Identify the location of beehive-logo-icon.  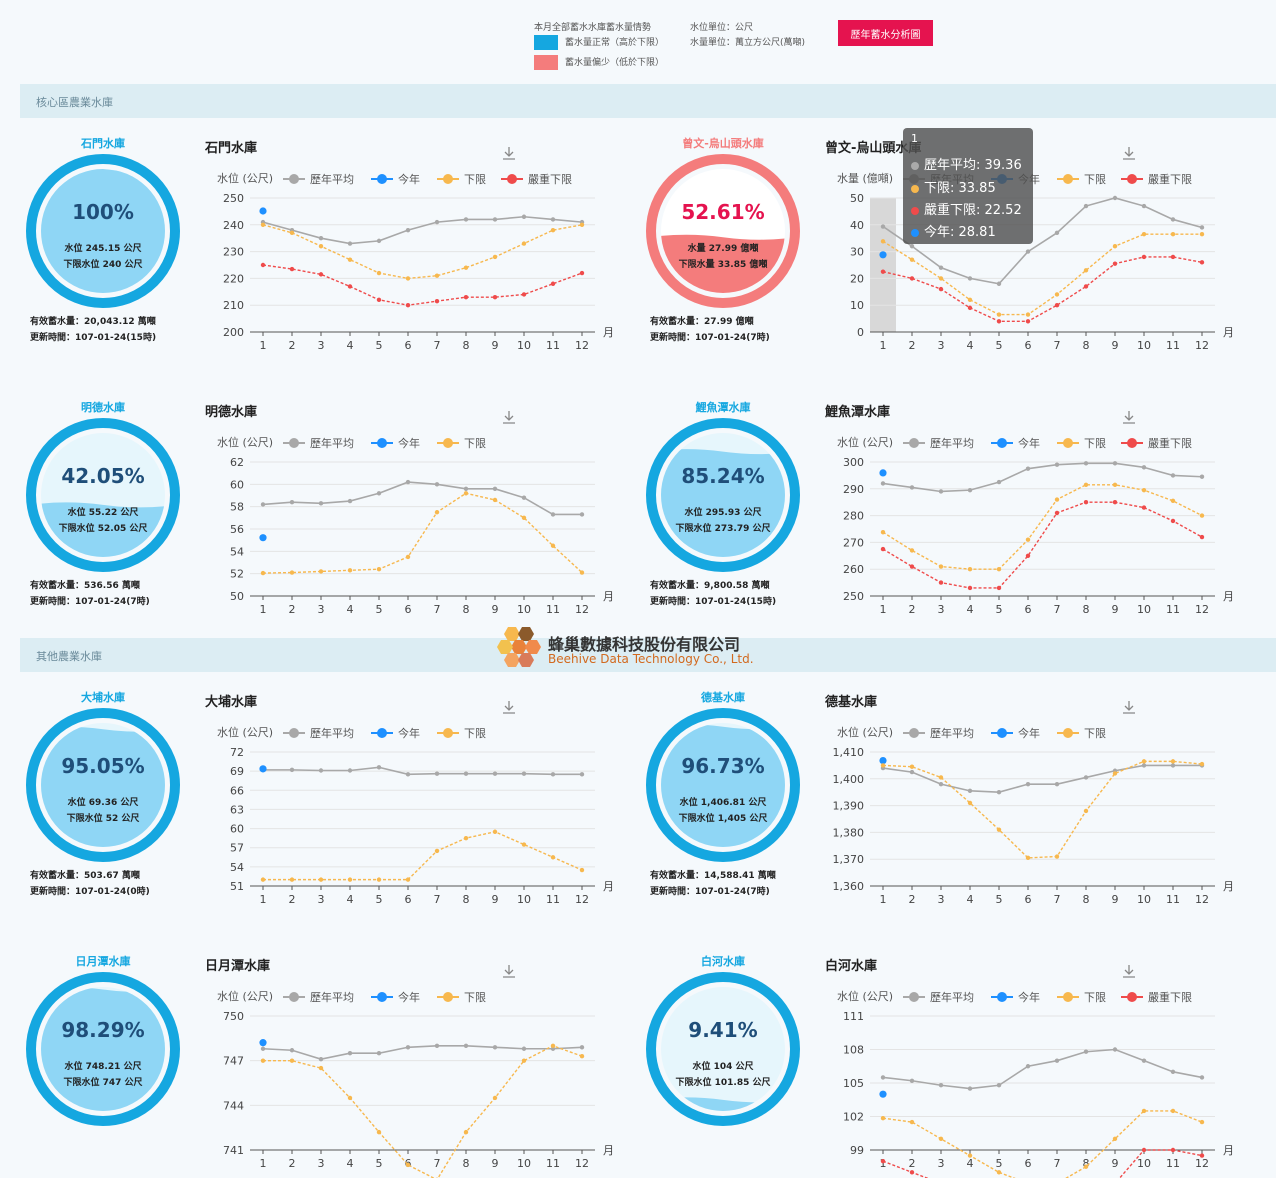
(520, 647).